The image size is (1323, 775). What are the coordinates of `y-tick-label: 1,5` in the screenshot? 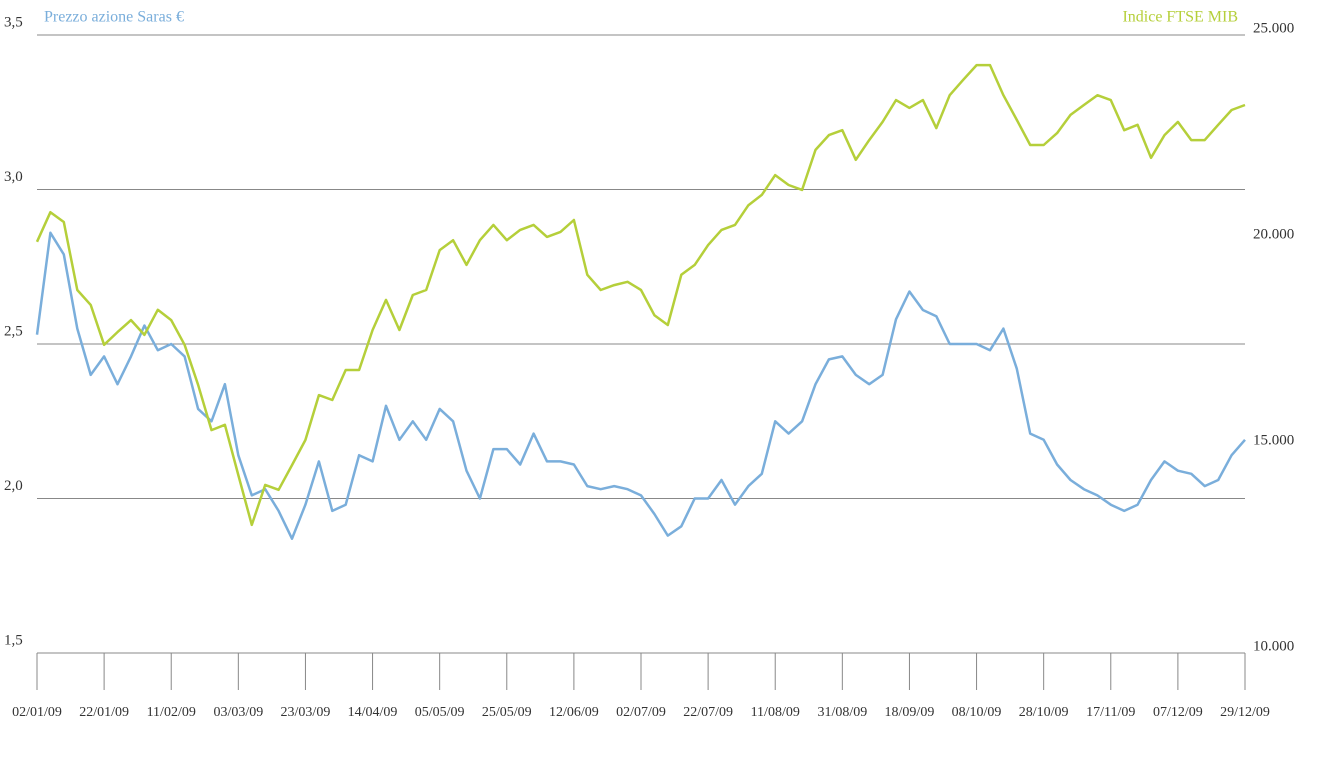 It's located at (13, 640).